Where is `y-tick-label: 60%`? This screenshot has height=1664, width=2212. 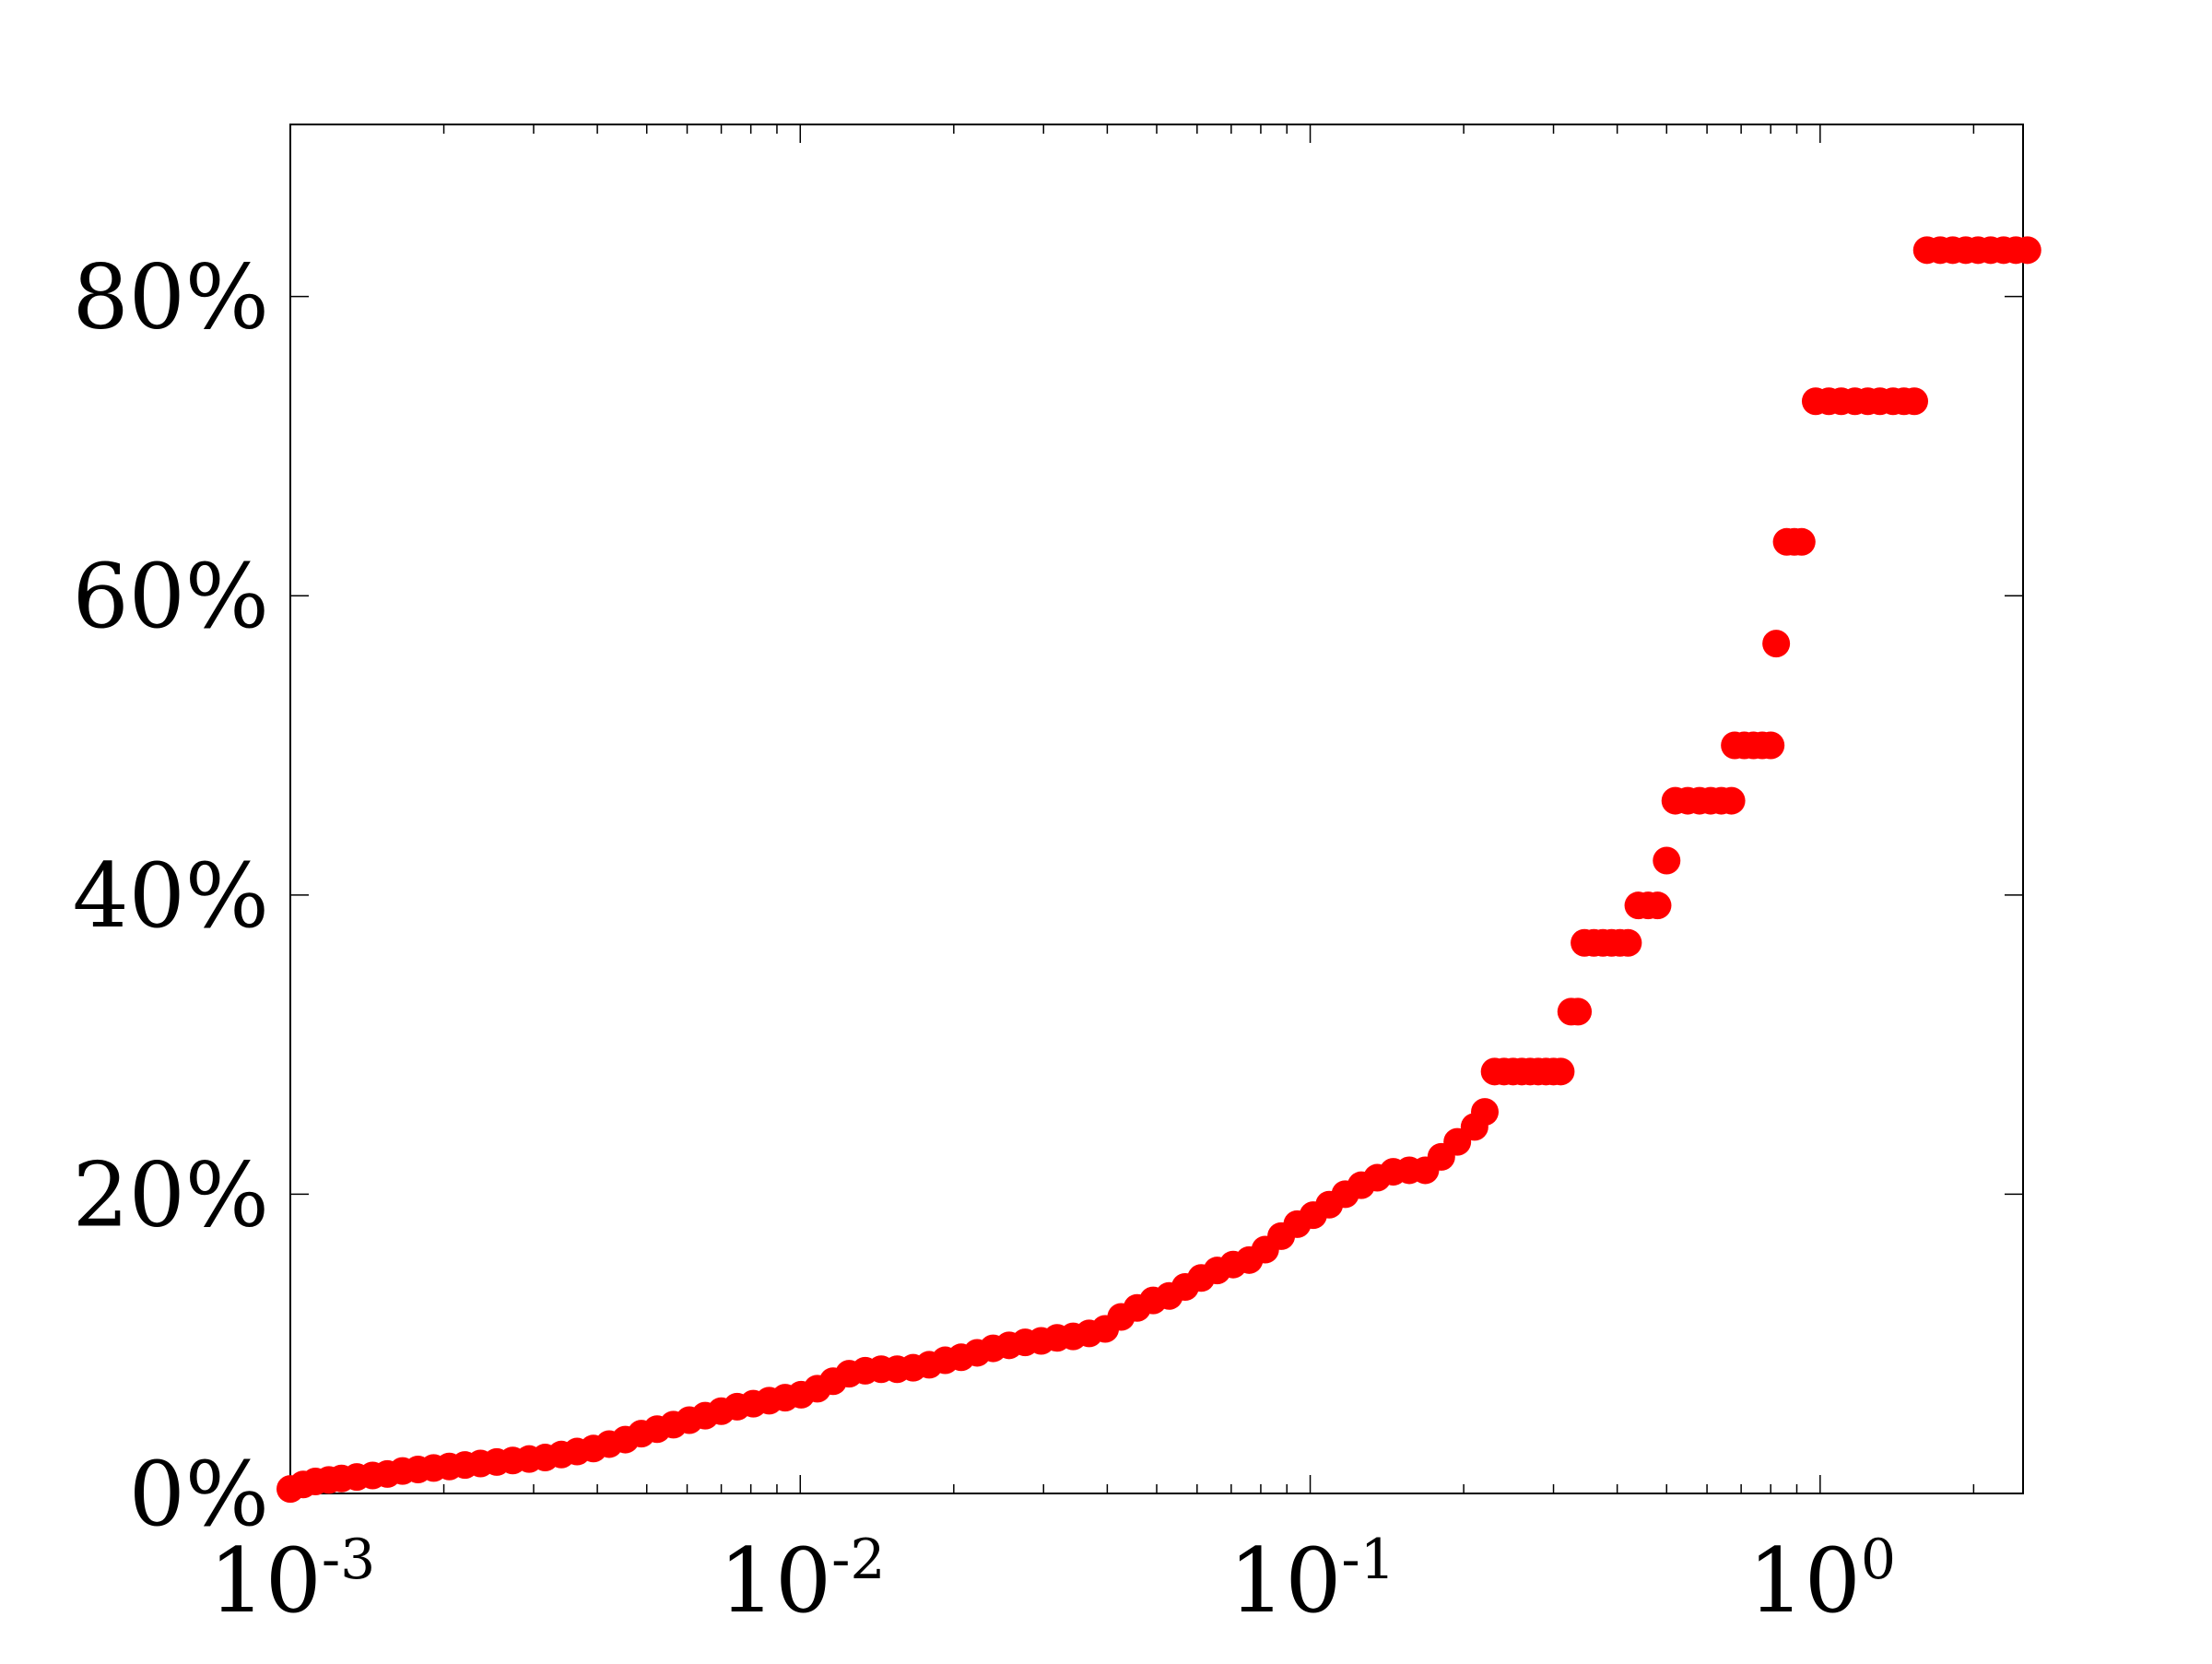 y-tick-label: 60% is located at coordinates (171, 596).